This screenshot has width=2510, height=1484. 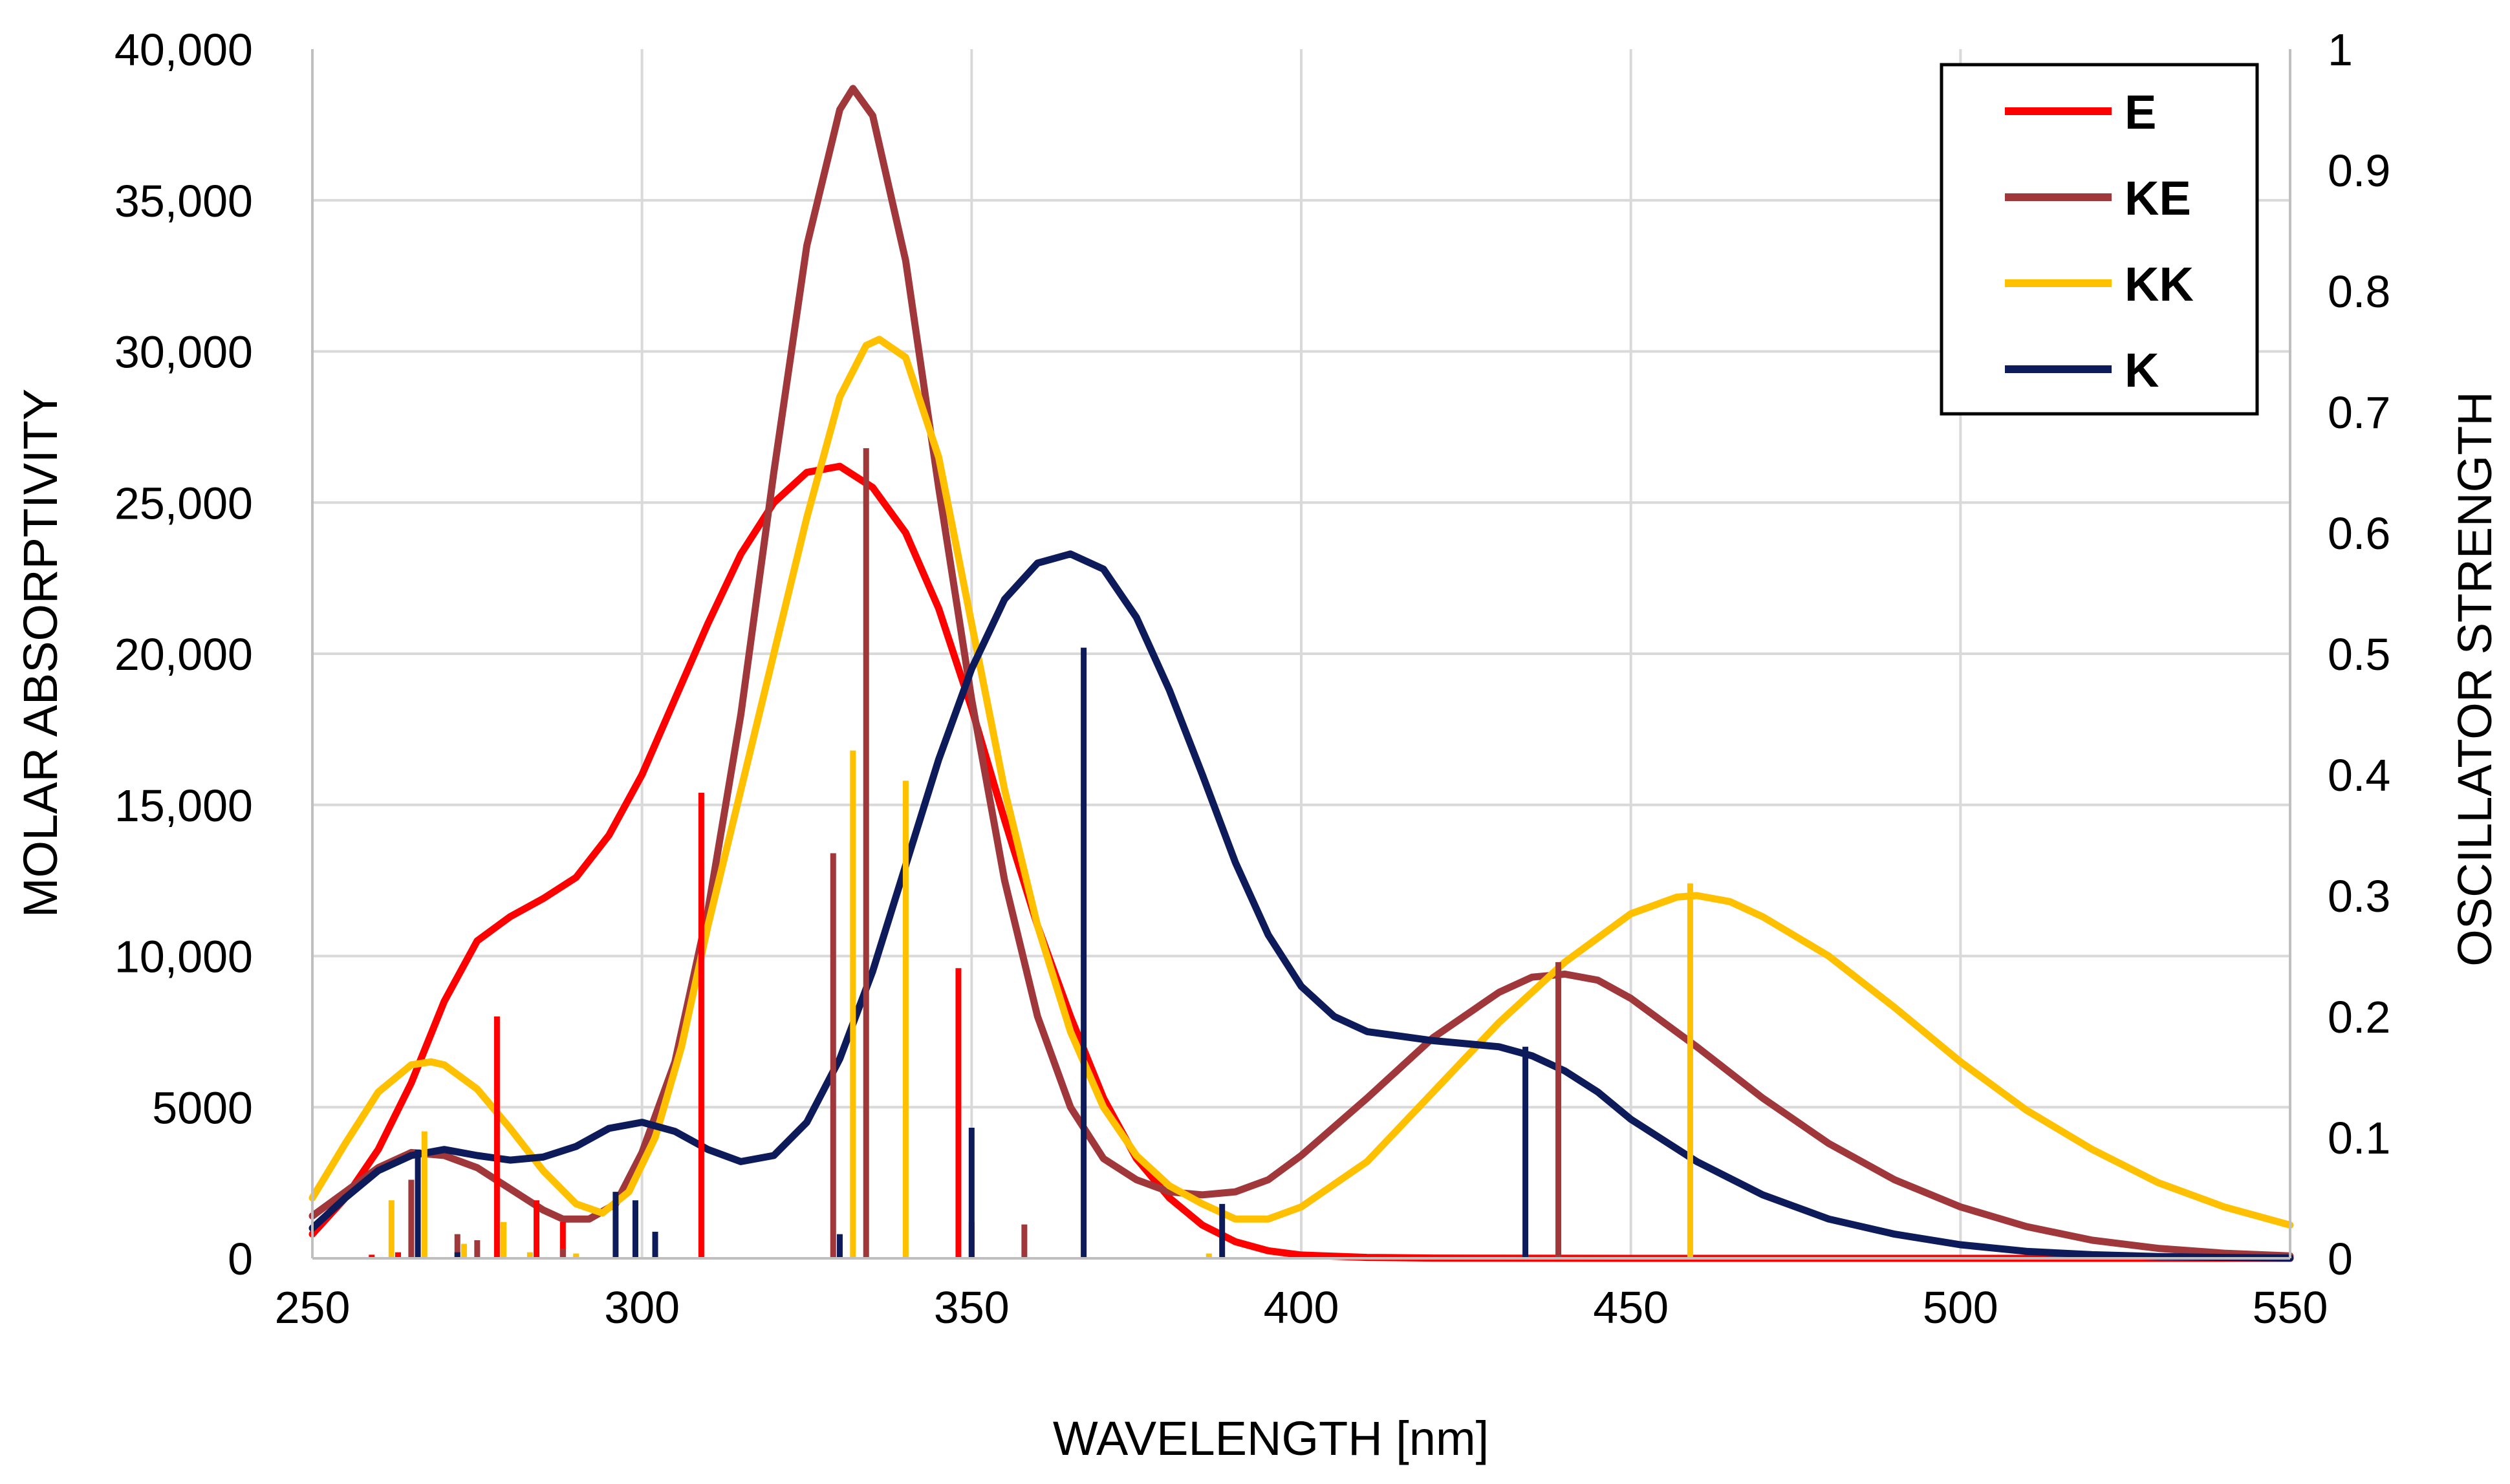 What do you see at coordinates (2140, 112) in the screenshot?
I see `legend-label-E: E` at bounding box center [2140, 112].